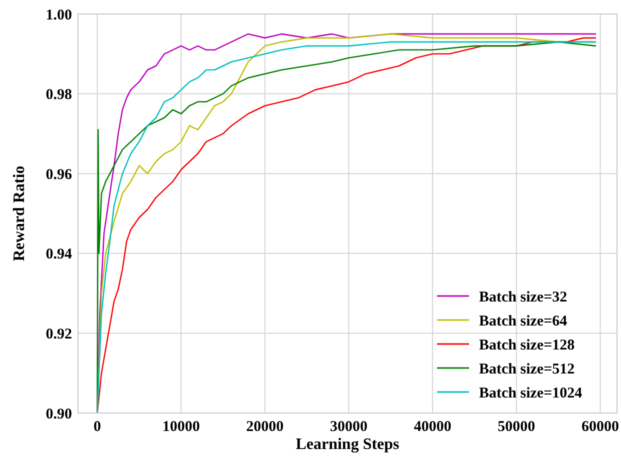  I want to click on y-tick-label: 0.98, so click(59, 95).